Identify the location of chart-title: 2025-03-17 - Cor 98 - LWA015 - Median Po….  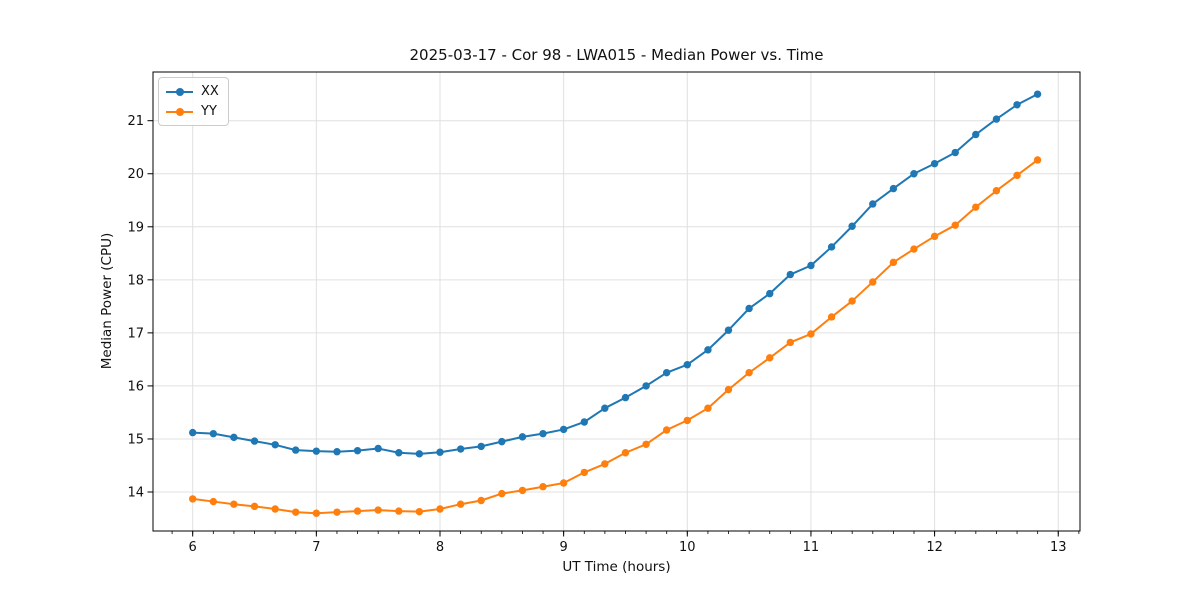
(616, 55).